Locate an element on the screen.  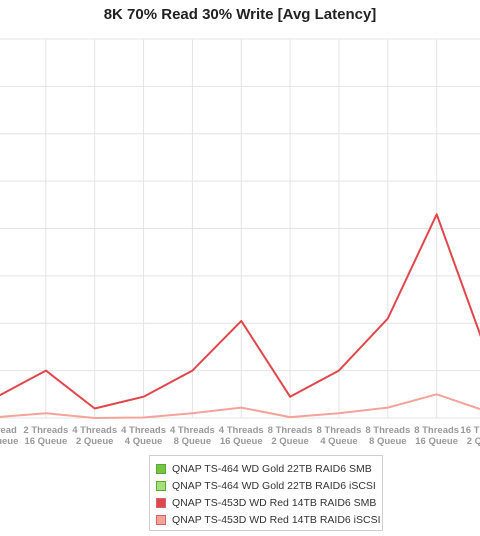
chart-title: 8K 70% Read 30% Write [Avg Latency] is located at coordinates (240, 14).